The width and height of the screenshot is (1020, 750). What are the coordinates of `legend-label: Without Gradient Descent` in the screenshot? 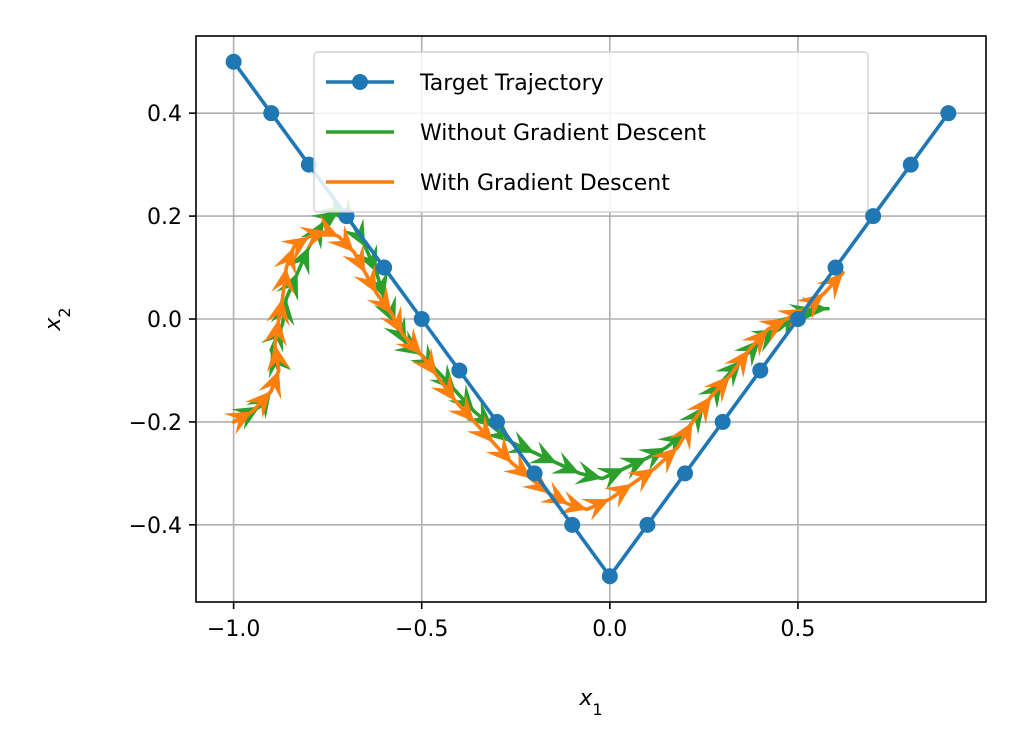 It's located at (563, 133).